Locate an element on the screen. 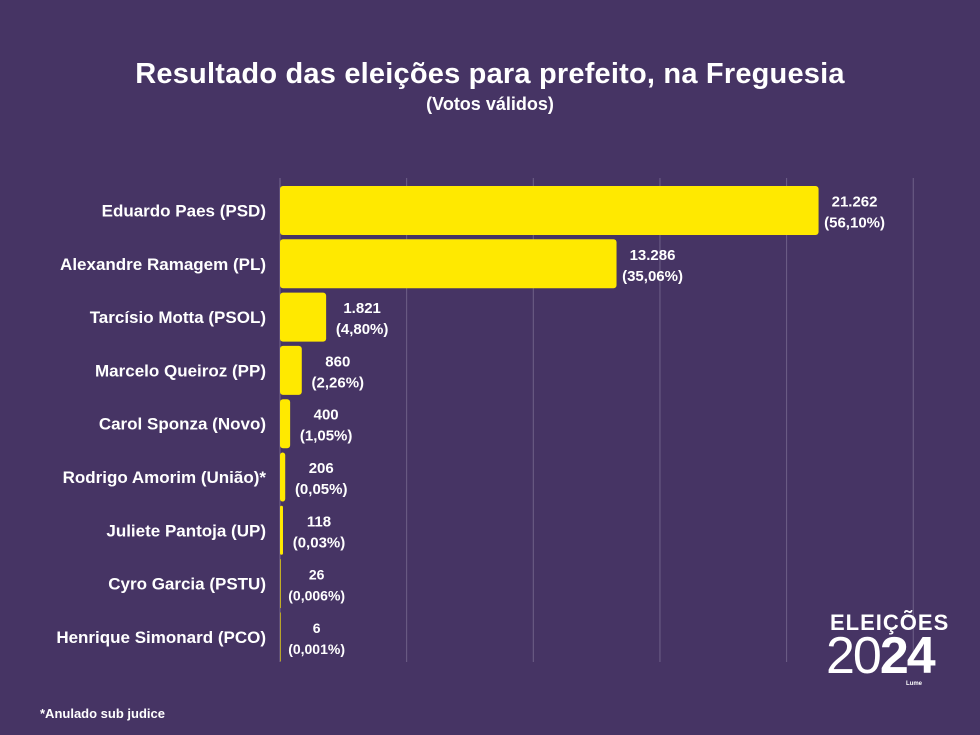 Image resolution: width=980 pixels, height=735 pixels. value-label: 860 is located at coordinates (337, 361).